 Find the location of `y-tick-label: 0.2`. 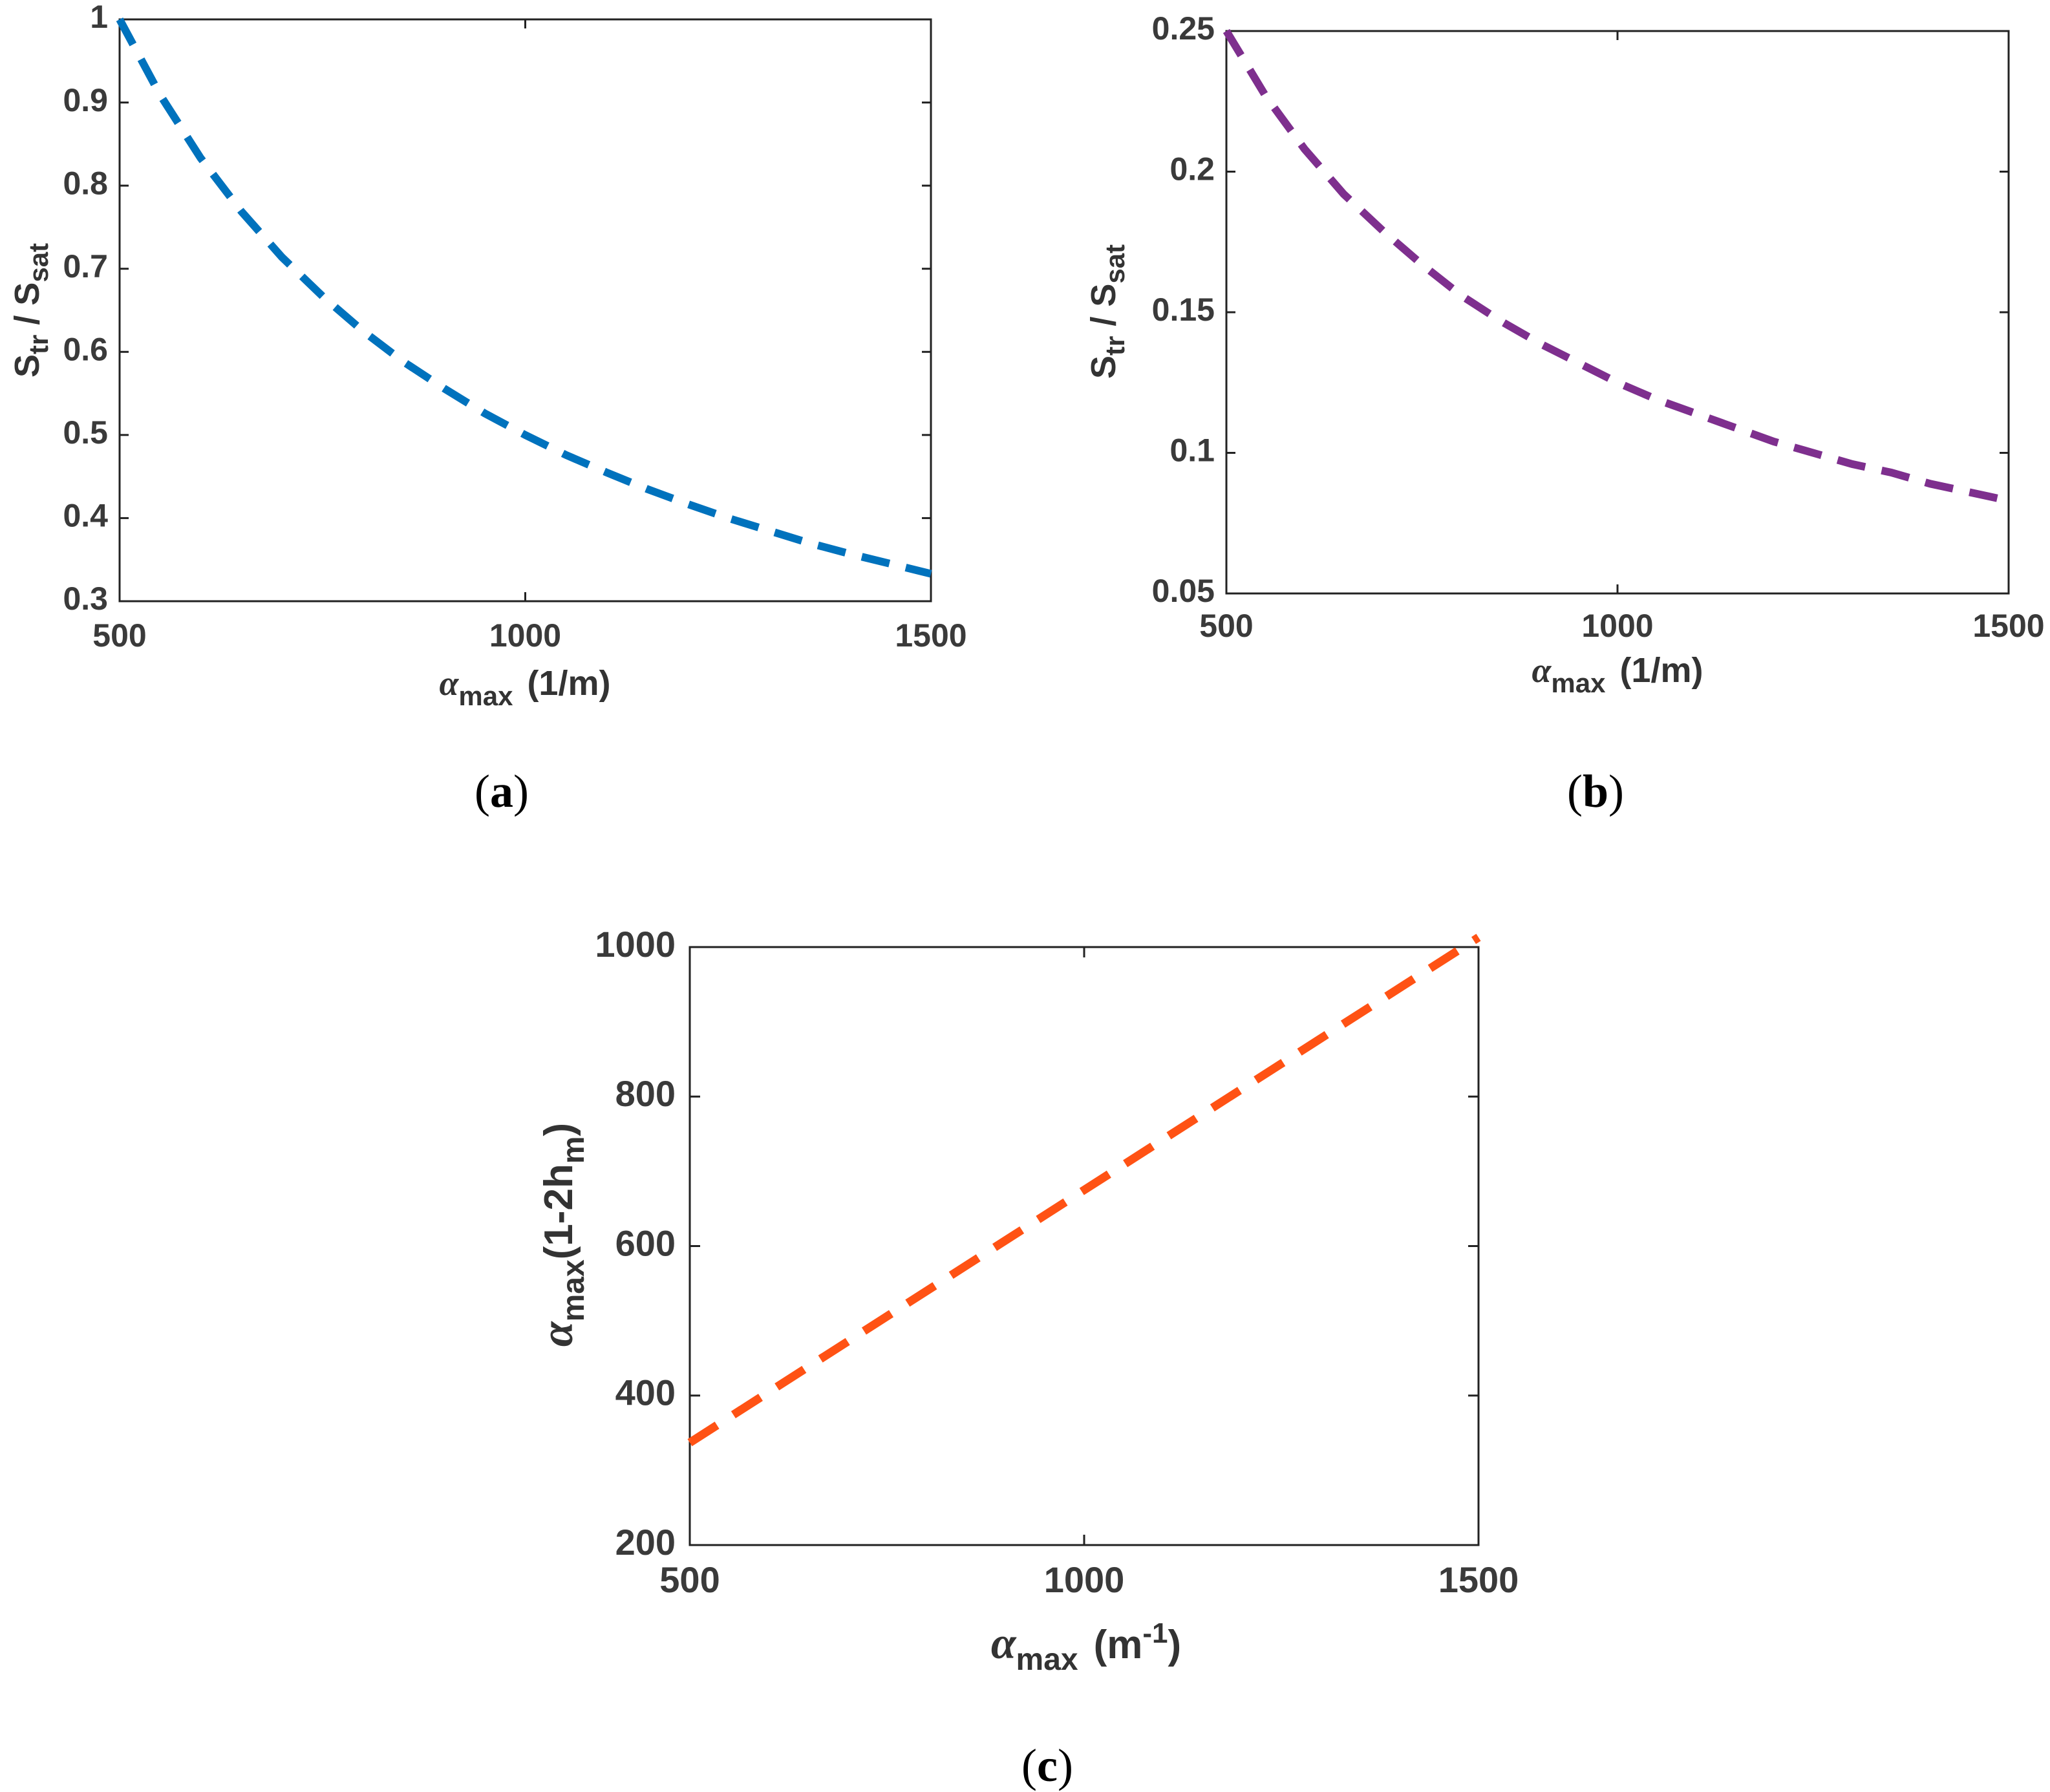

y-tick-label: 0.2 is located at coordinates (1192, 169).